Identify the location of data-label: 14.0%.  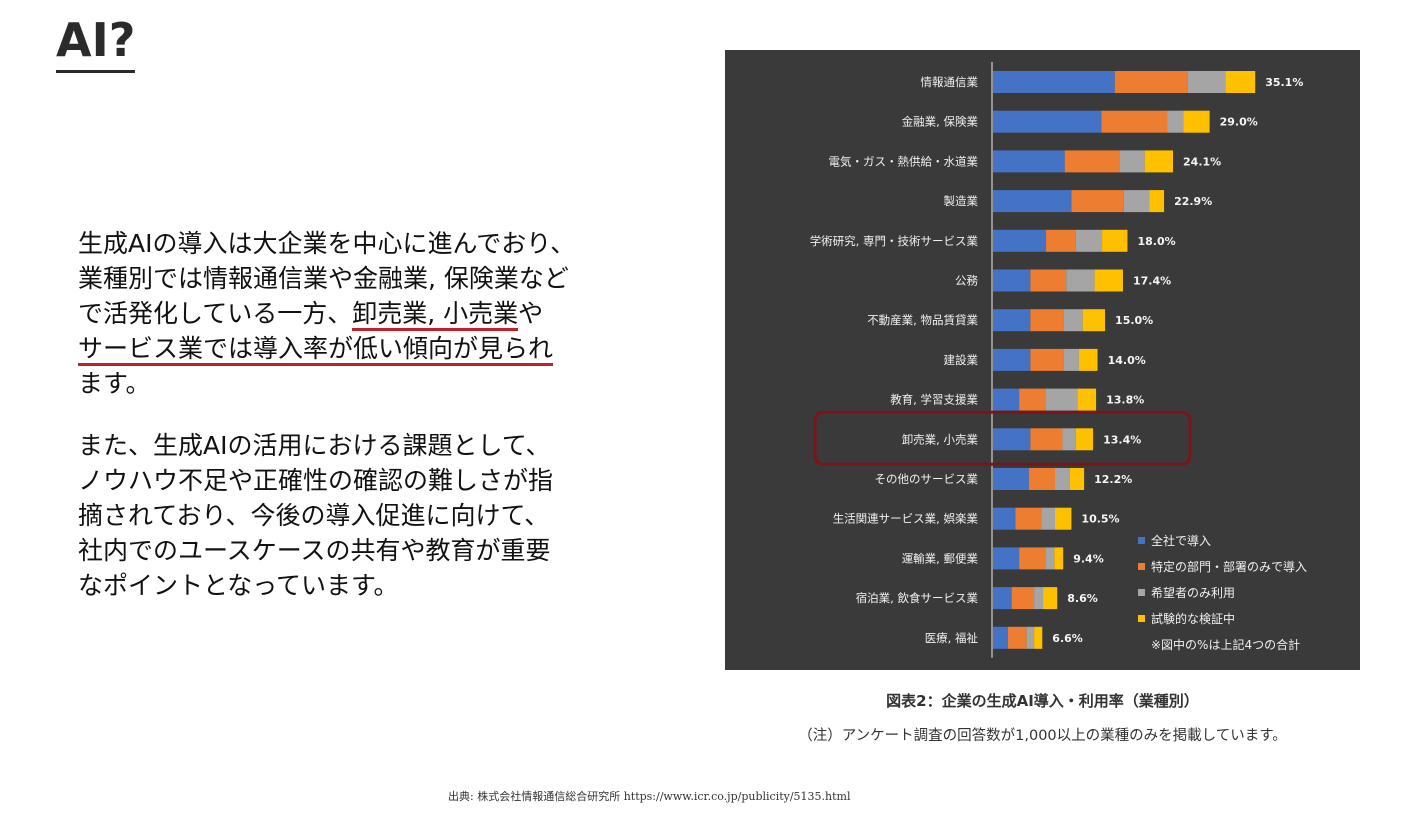
(1127, 360).